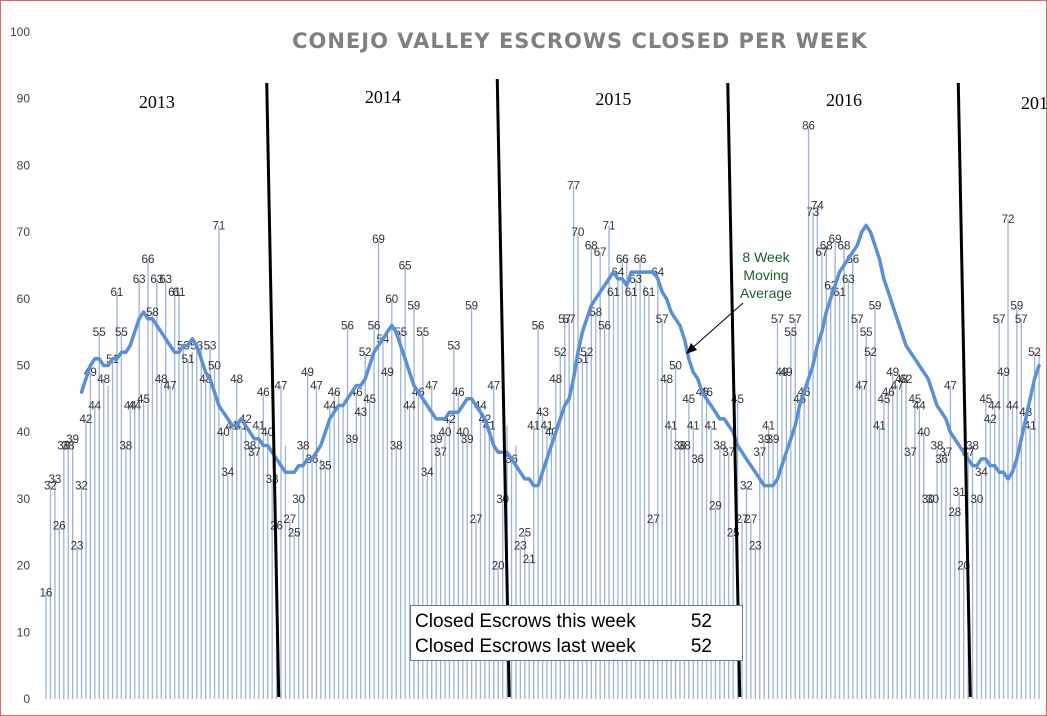 The height and width of the screenshot is (716, 1047). What do you see at coordinates (161, 380) in the screenshot?
I see `data-label-26: 48` at bounding box center [161, 380].